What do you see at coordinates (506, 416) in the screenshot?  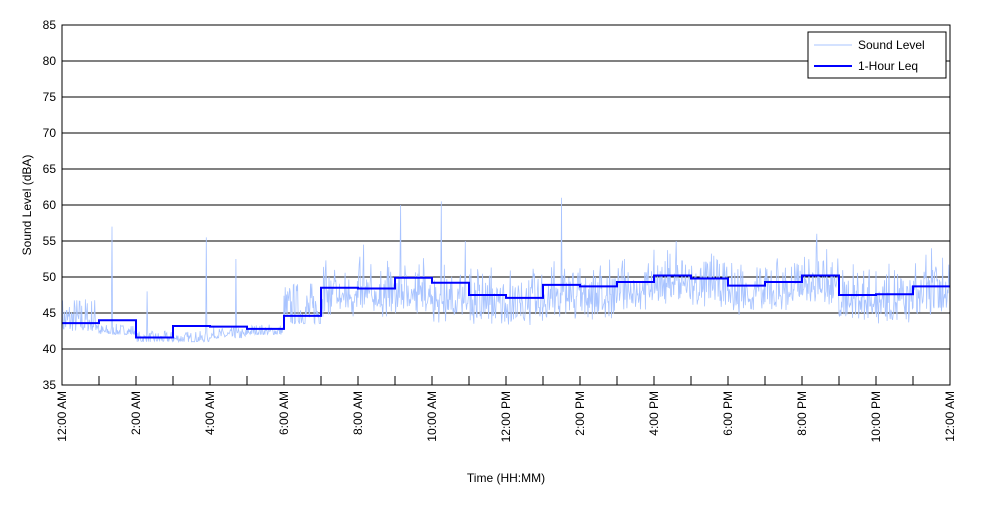 I see `x-tick-label: 12:00 PM` at bounding box center [506, 416].